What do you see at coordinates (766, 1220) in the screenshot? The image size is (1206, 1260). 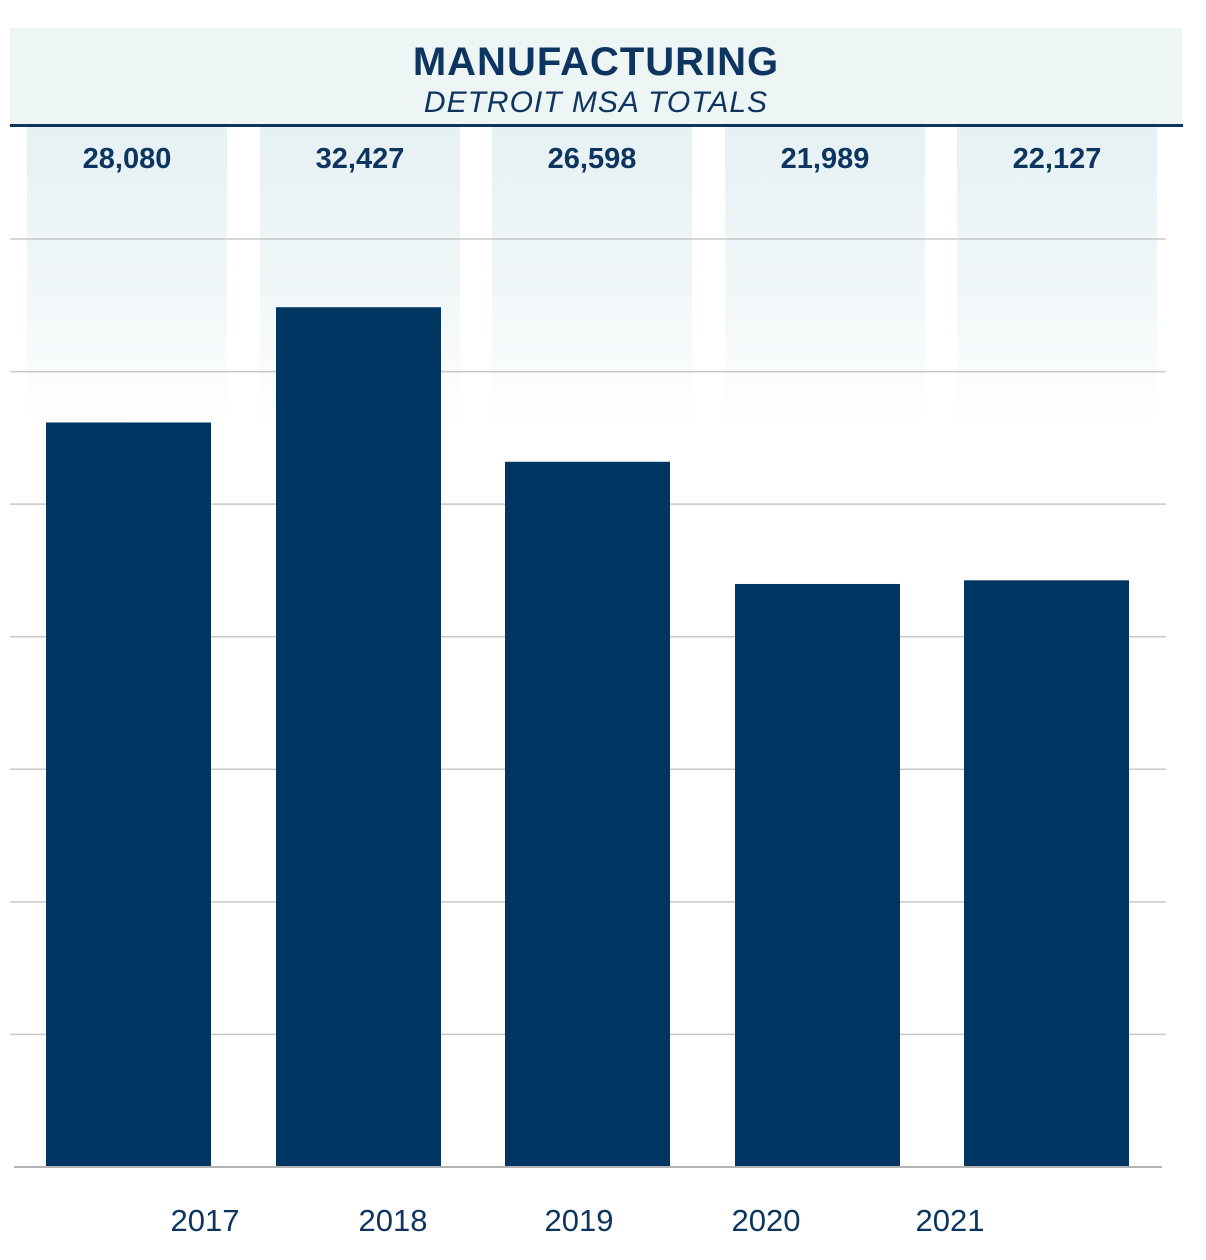 I see `x-tick-2020: 2020` at bounding box center [766, 1220].